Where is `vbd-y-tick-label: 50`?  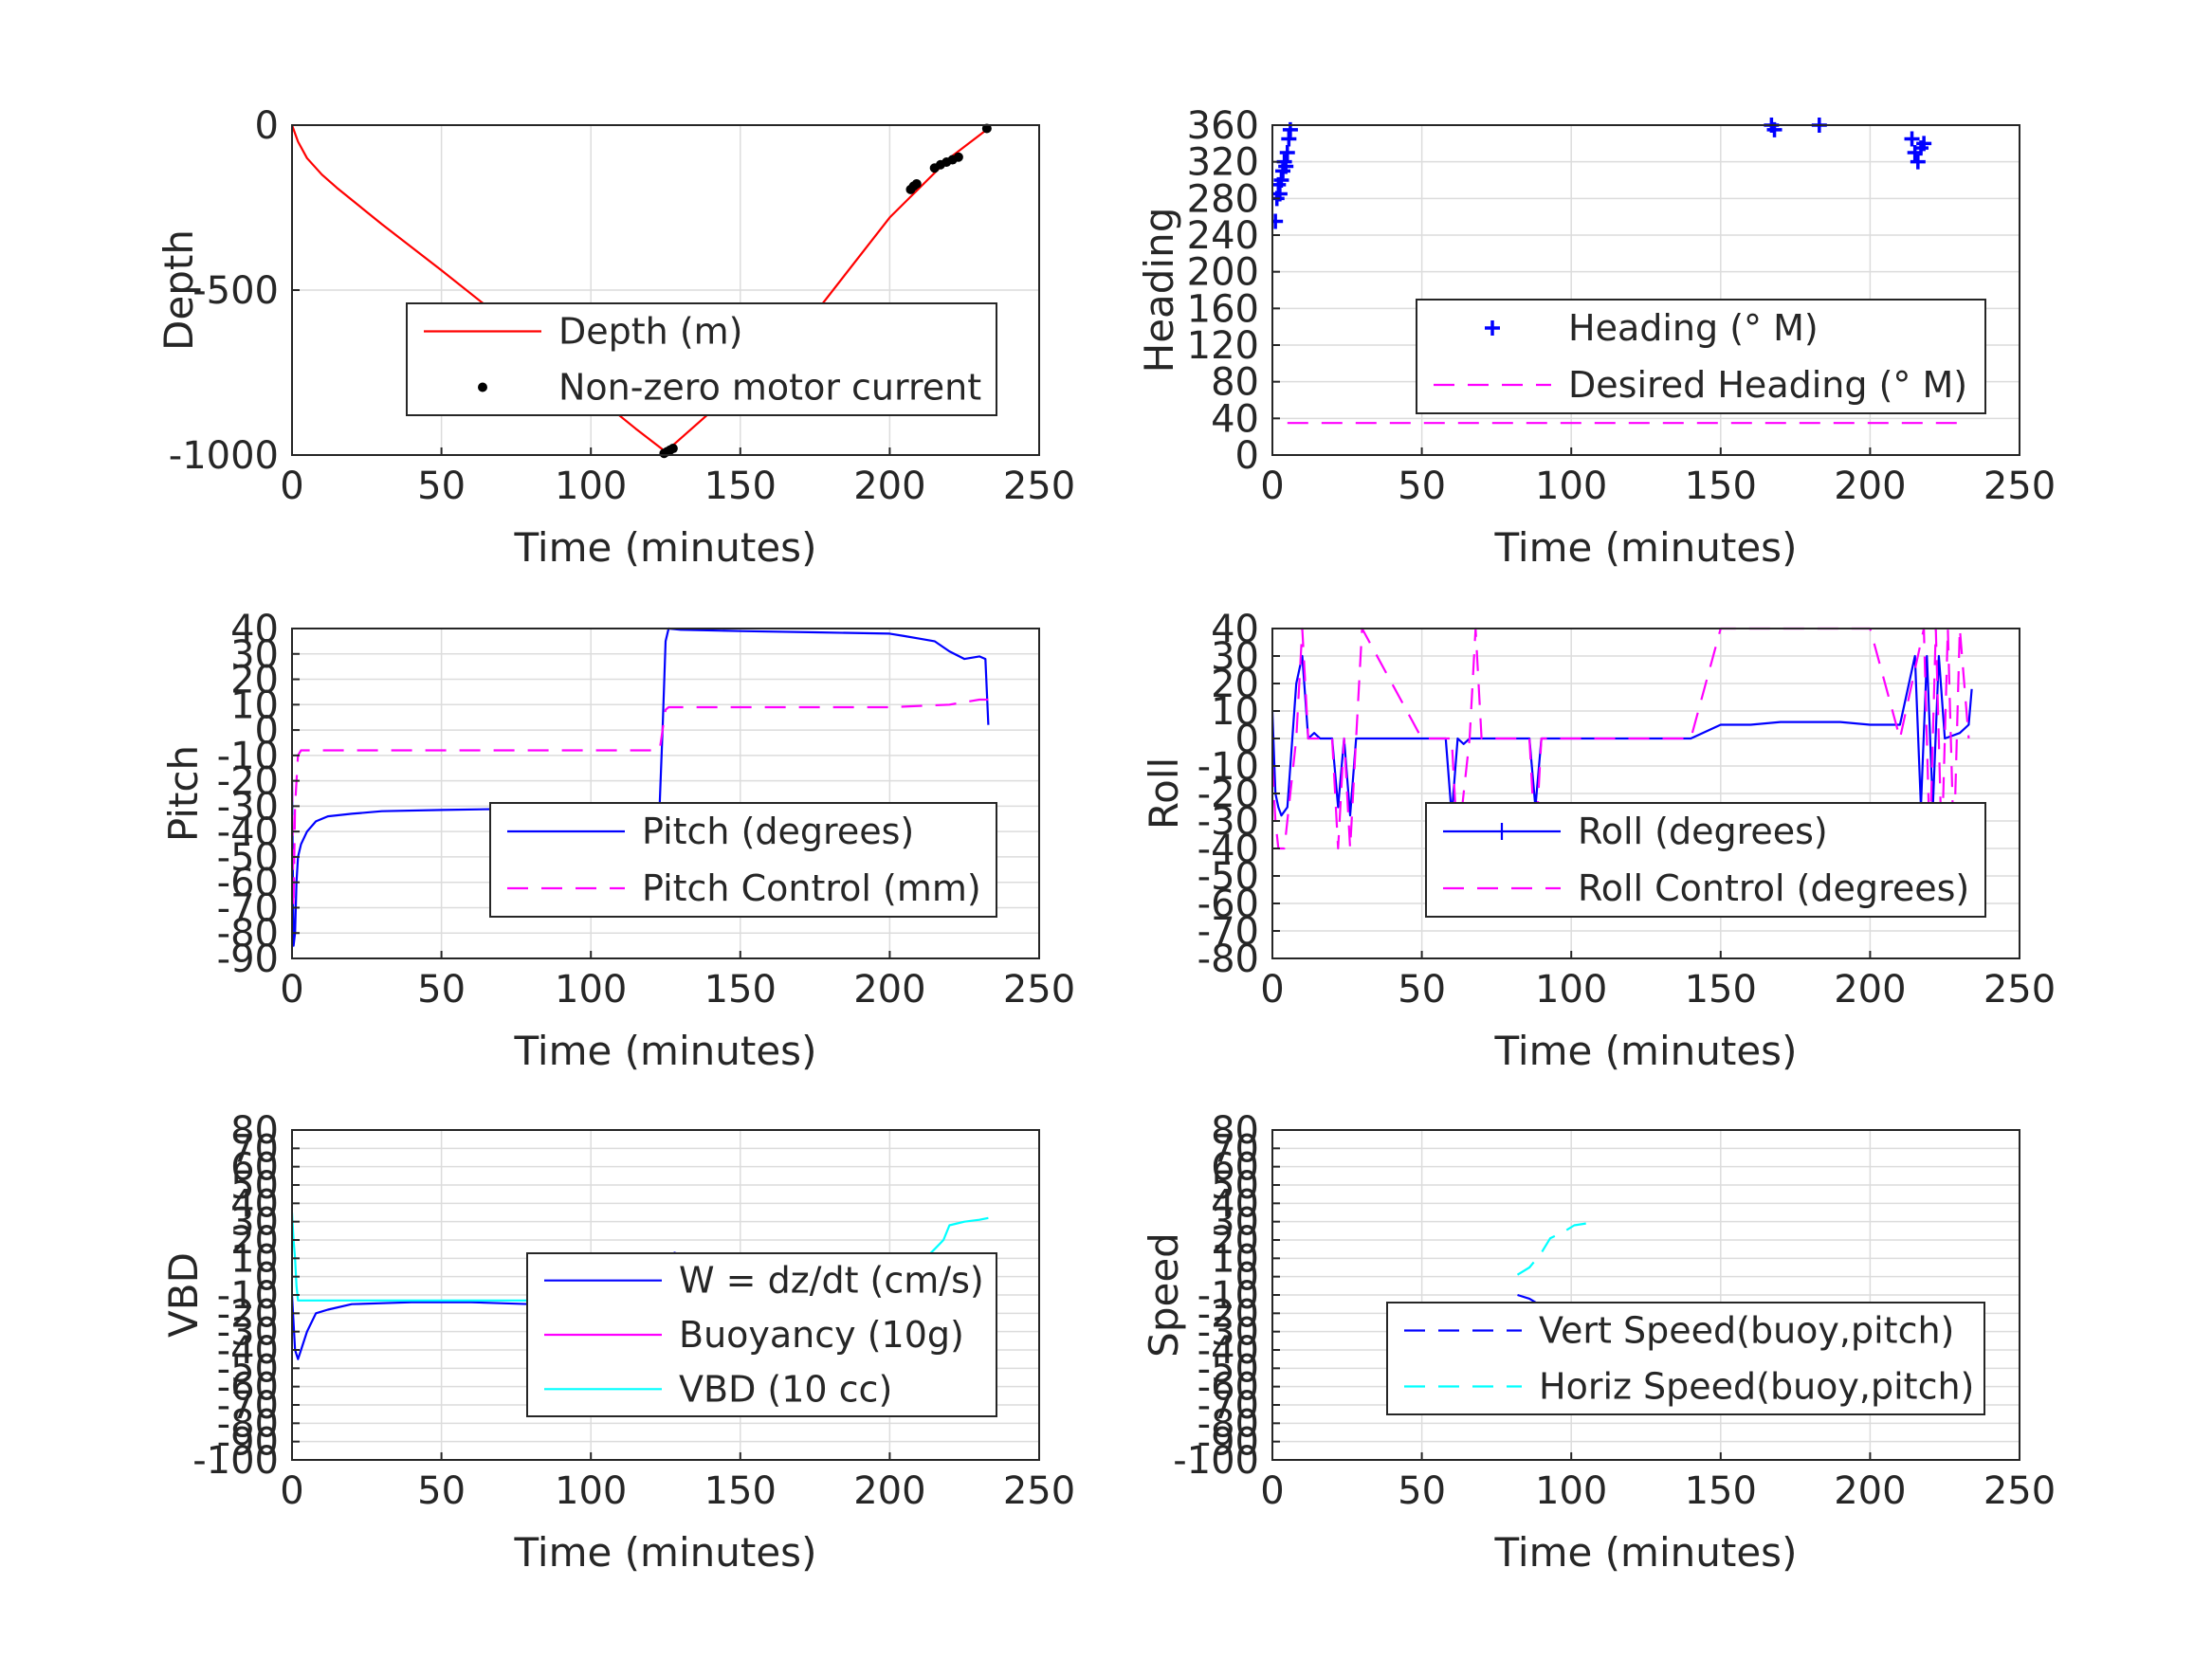
vbd-y-tick-label: 50 is located at coordinates (254, 1186).